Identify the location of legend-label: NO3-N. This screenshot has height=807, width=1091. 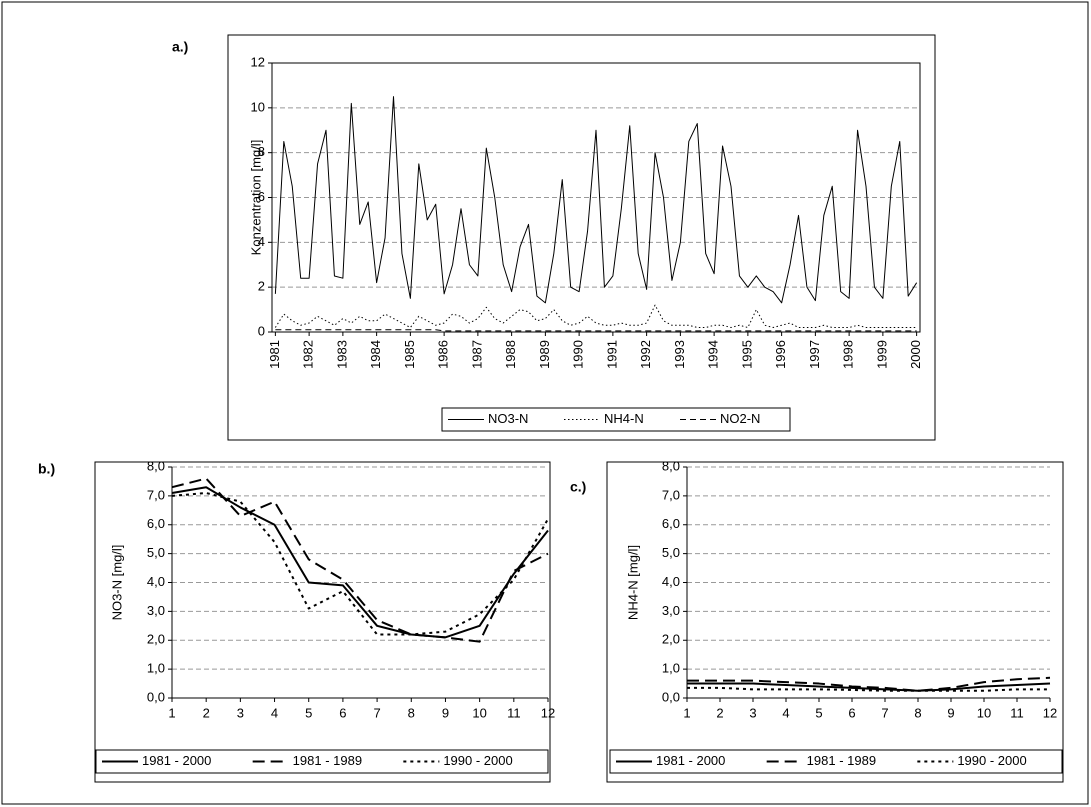
(508, 418).